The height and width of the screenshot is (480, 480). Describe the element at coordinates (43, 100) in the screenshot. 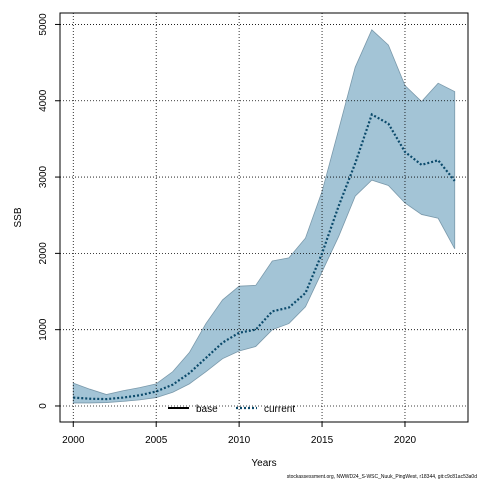

I see `y-tick-label-4000: 4000` at that location.